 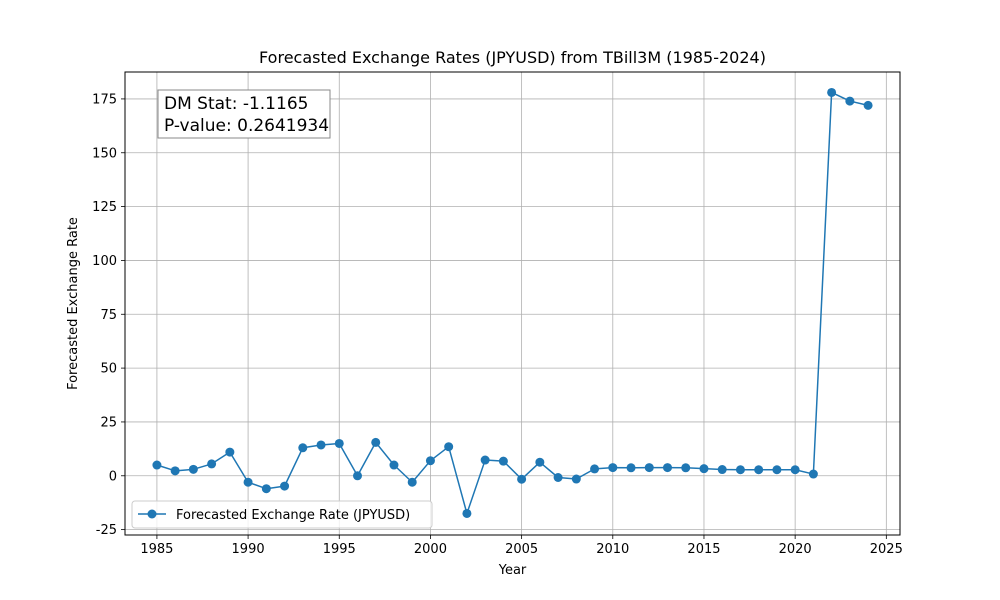 I want to click on y-tick-label: 50, so click(x=108, y=369).